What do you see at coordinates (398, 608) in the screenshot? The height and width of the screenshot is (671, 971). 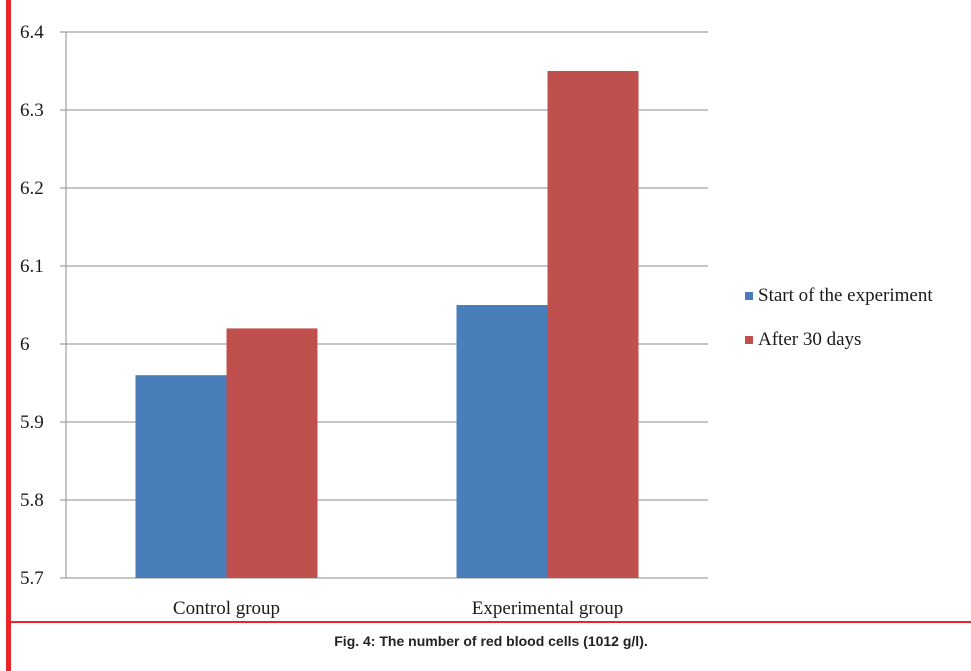 I see `x-axis-labels: Control group Experimental group` at bounding box center [398, 608].